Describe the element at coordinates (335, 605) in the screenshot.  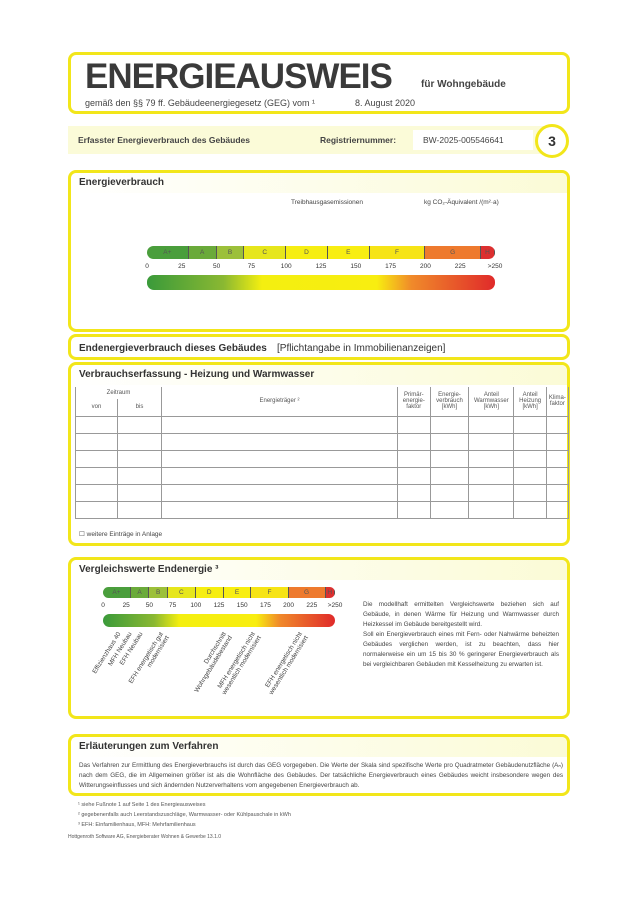
I see `tick-label: >250` at that location.